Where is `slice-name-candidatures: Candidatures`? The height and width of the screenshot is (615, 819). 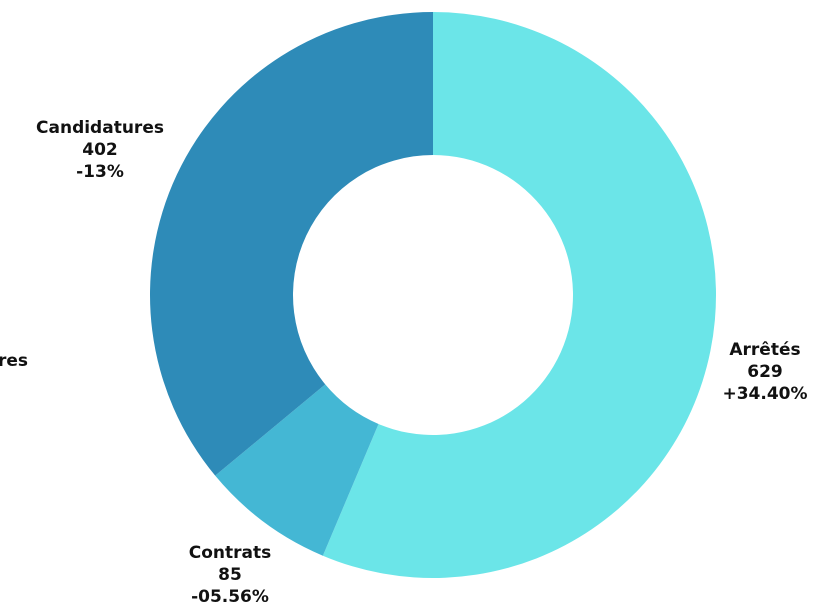 slice-name-candidatures: Candidatures is located at coordinates (100, 128).